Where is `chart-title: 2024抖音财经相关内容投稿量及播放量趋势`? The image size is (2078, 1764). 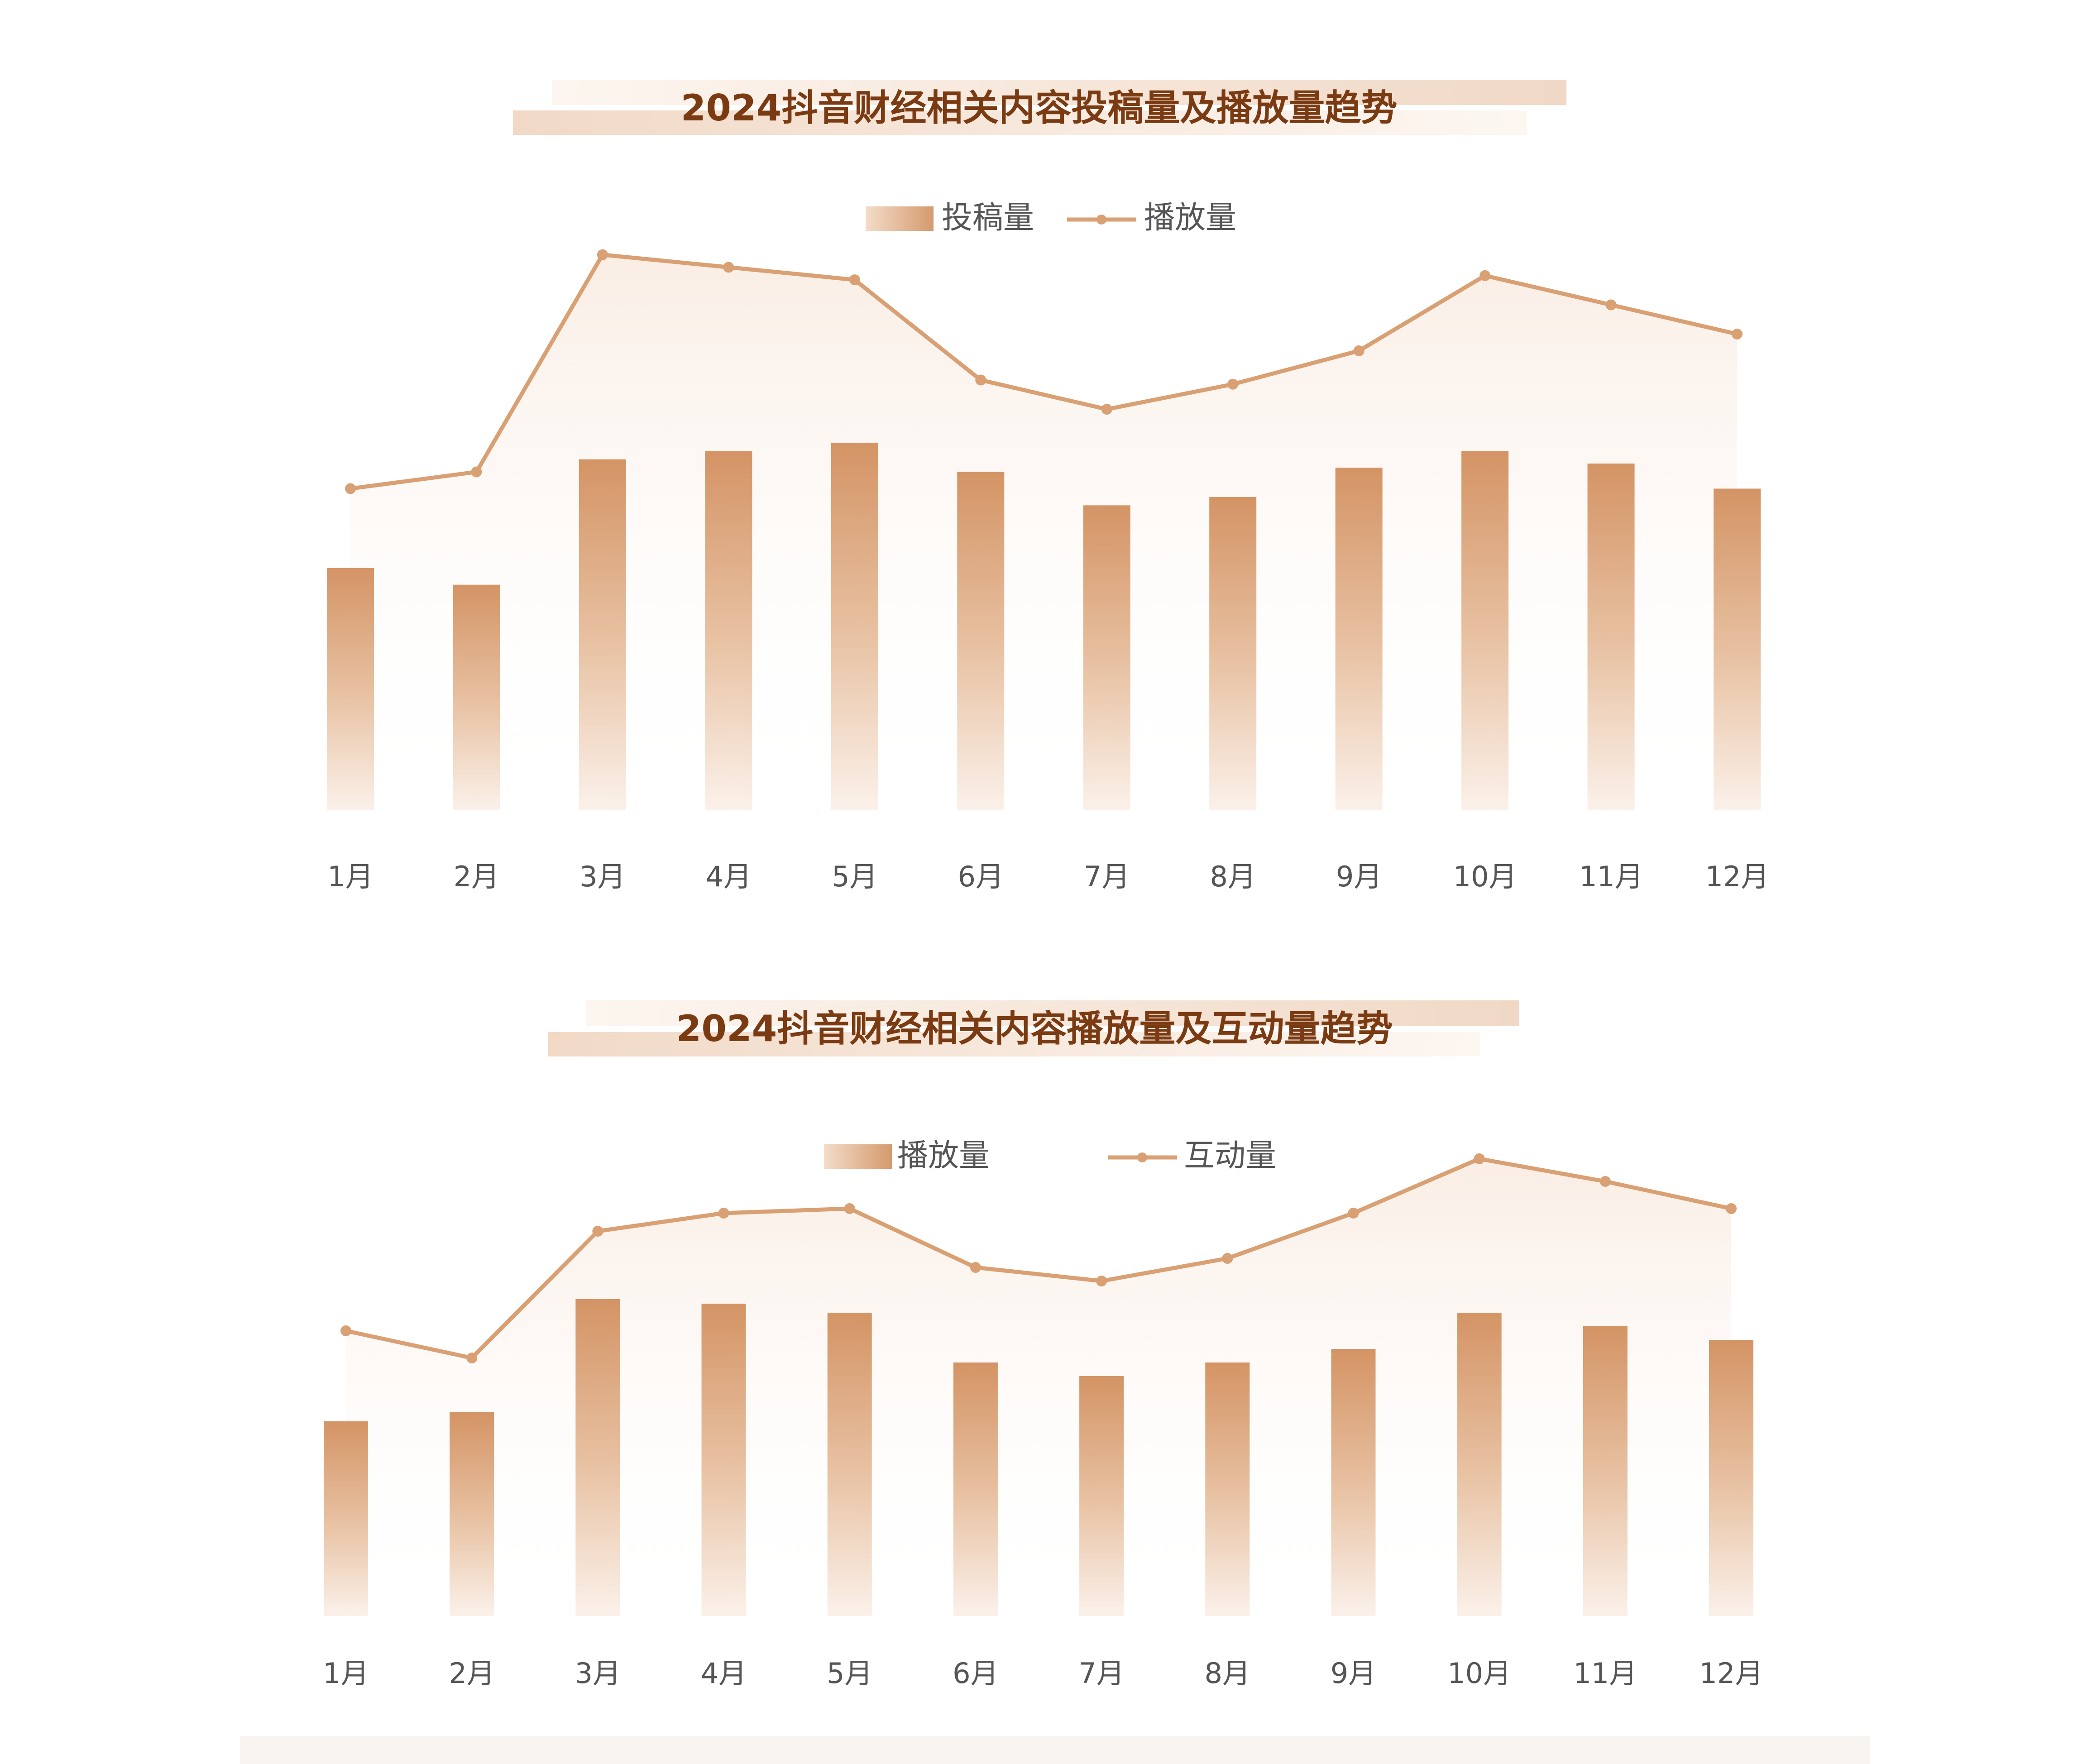 chart-title: 2024抖音财经相关内容投稿量及播放量趋势 is located at coordinates (1039, 108).